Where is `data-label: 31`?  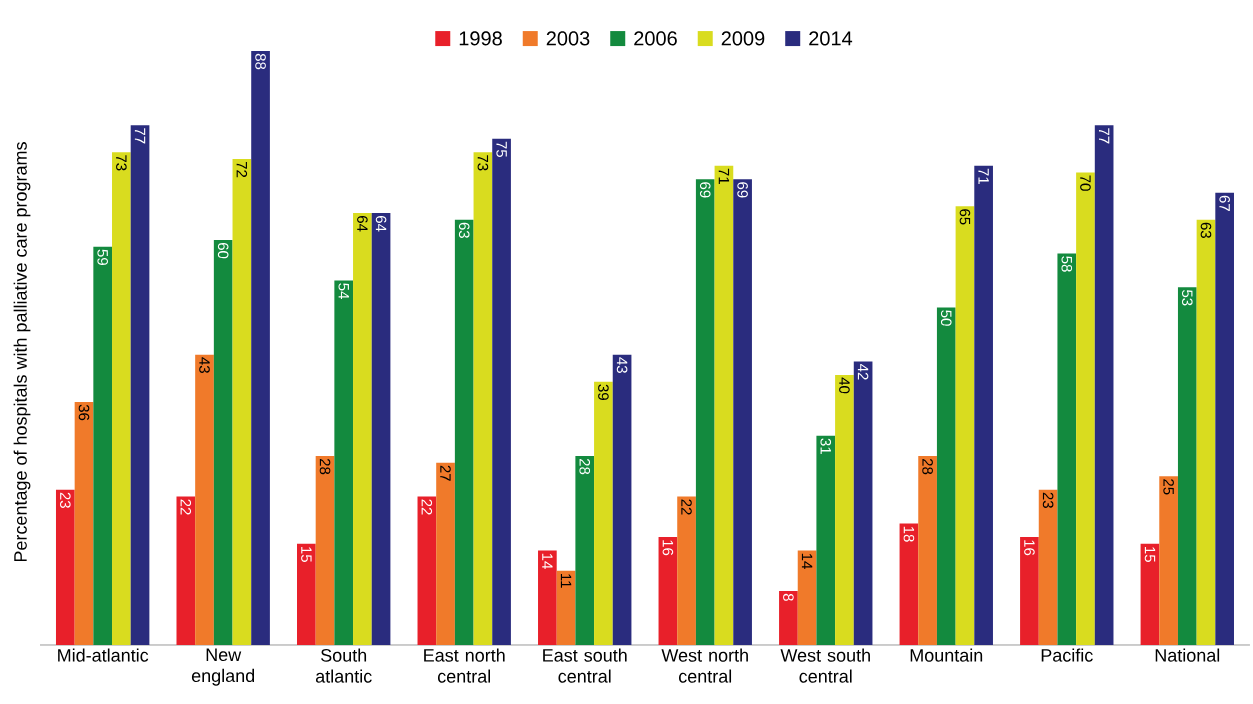
data-label: 31 is located at coordinates (826, 446).